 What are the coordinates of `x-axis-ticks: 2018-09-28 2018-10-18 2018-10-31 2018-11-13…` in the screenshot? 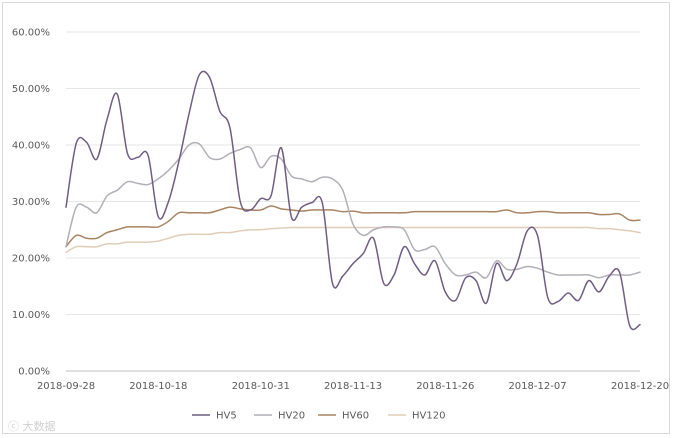 It's located at (353, 386).